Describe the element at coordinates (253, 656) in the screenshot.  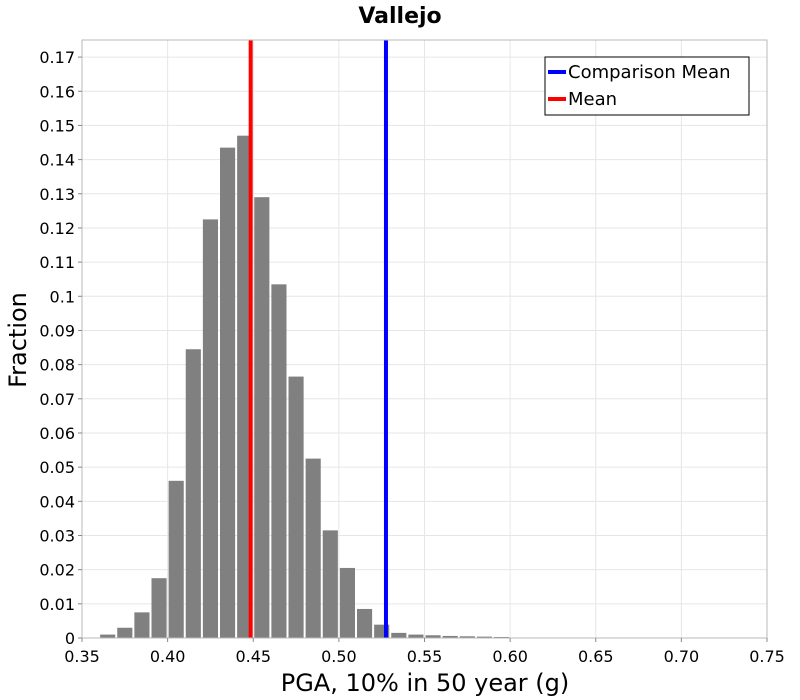
I see `x-tick-label: 0.45` at that location.